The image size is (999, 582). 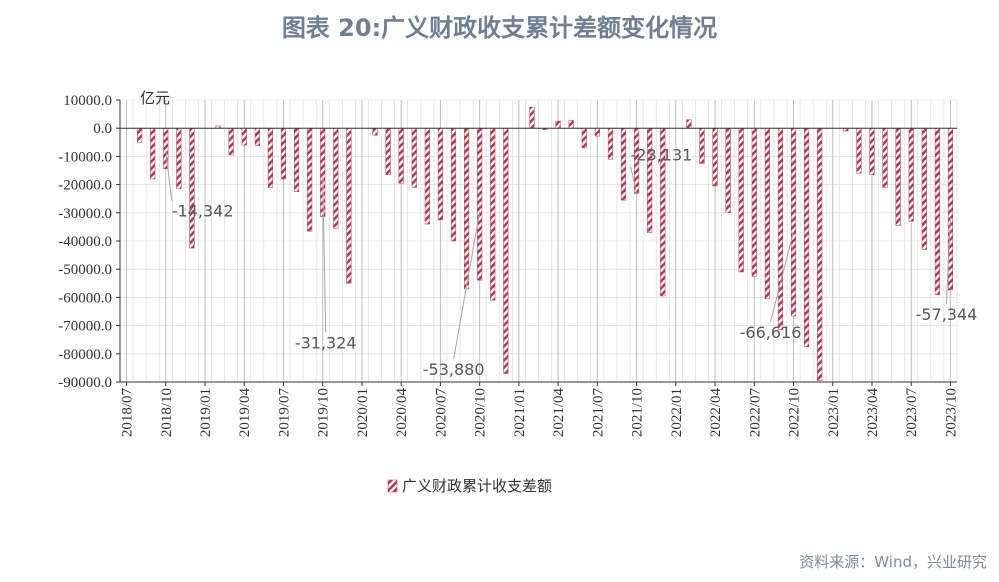 What do you see at coordinates (951, 412) in the screenshot?
I see `x-tick-label: 2023/10` at bounding box center [951, 412].